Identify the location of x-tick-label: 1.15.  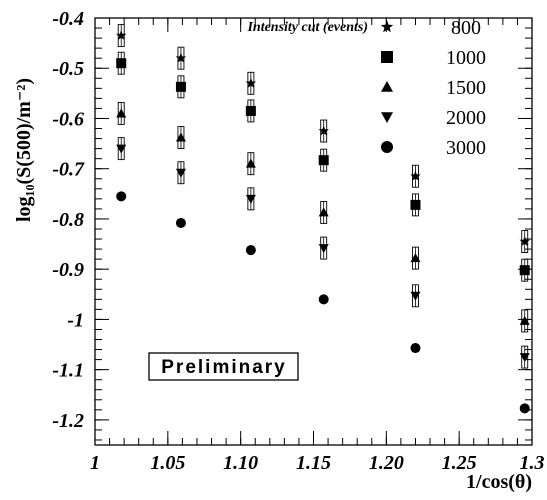
(313, 463).